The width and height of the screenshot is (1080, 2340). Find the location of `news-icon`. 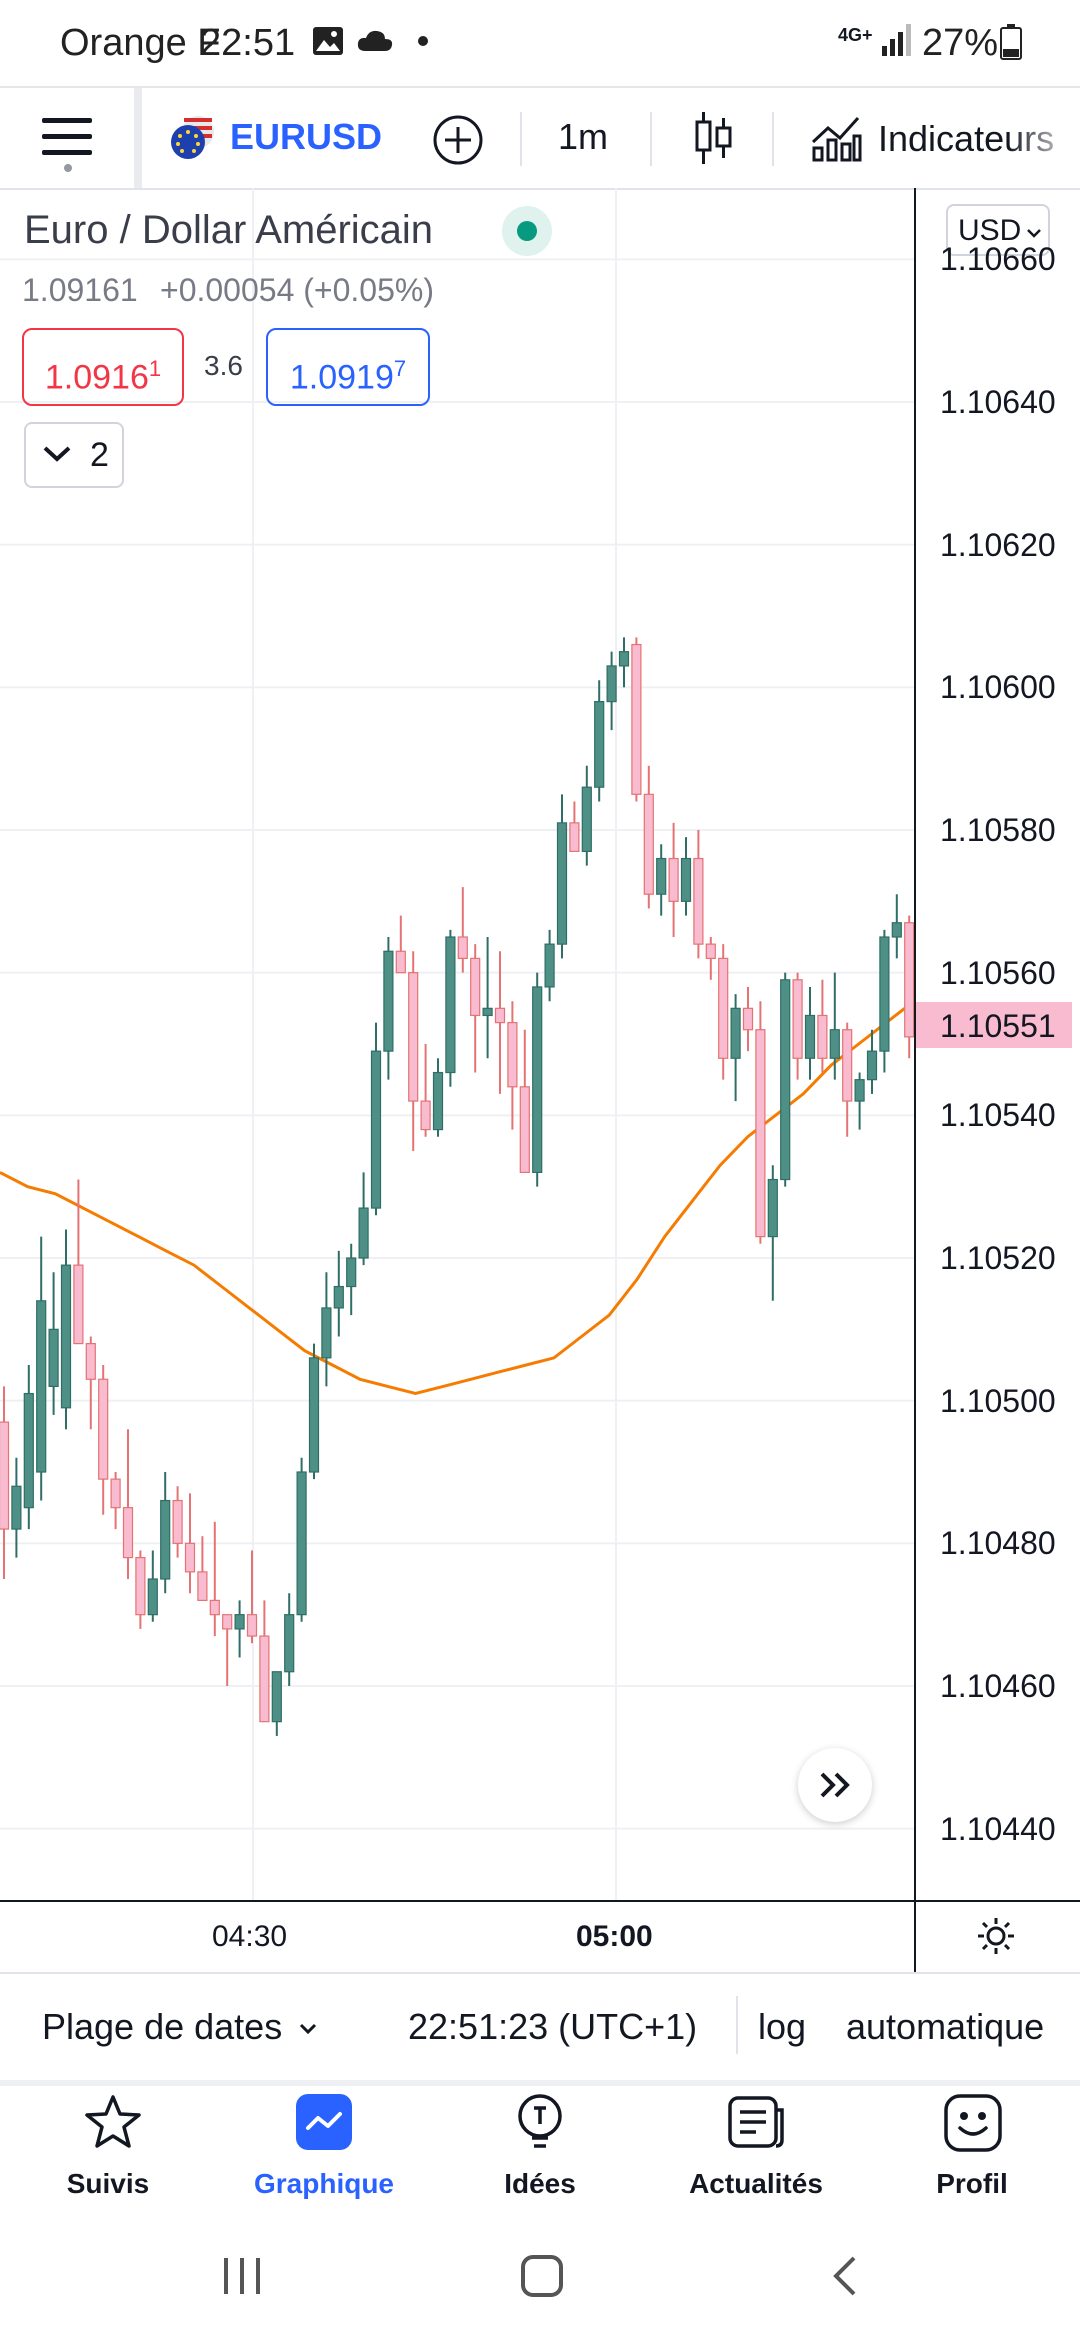

news-icon is located at coordinates (757, 2125).